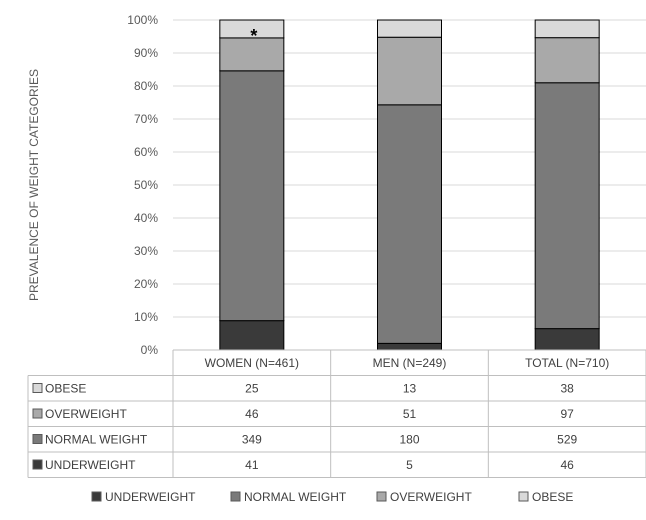  What do you see at coordinates (252, 465) in the screenshot?
I see `table-cell-value: 41` at bounding box center [252, 465].